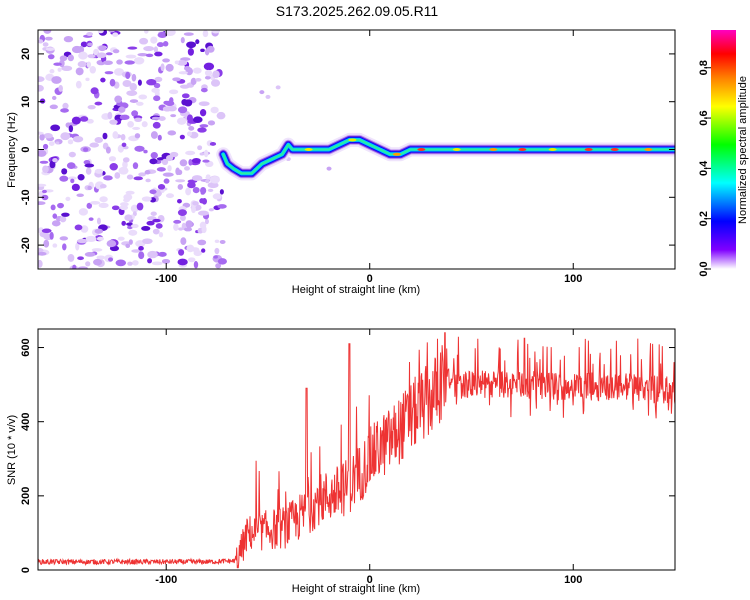 This screenshot has height=600, width=750. I want to click on x-tick-label: -100, so click(166, 279).